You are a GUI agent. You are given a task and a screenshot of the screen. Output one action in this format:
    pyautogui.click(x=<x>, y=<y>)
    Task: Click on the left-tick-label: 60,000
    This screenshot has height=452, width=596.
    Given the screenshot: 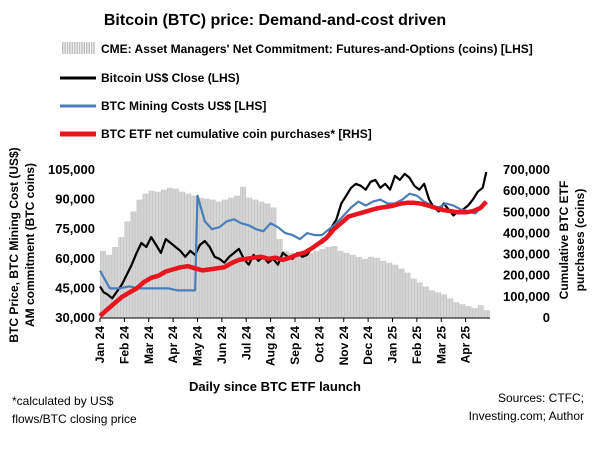 What is the action you would take?
    pyautogui.click(x=75, y=258)
    